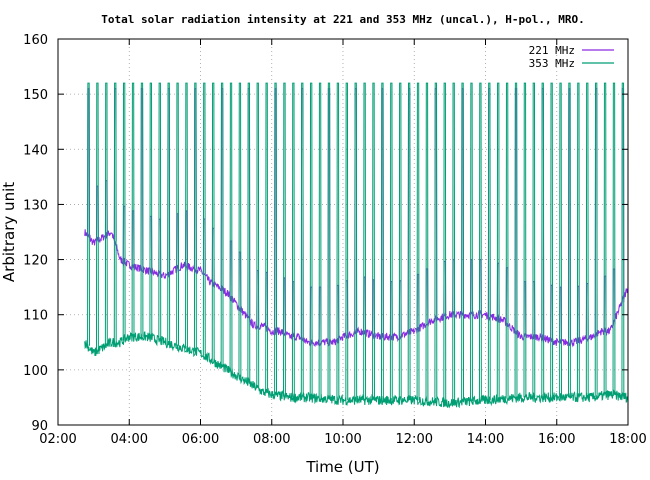  I want to click on legend: 221 MHz 353 MHz, so click(571, 57).